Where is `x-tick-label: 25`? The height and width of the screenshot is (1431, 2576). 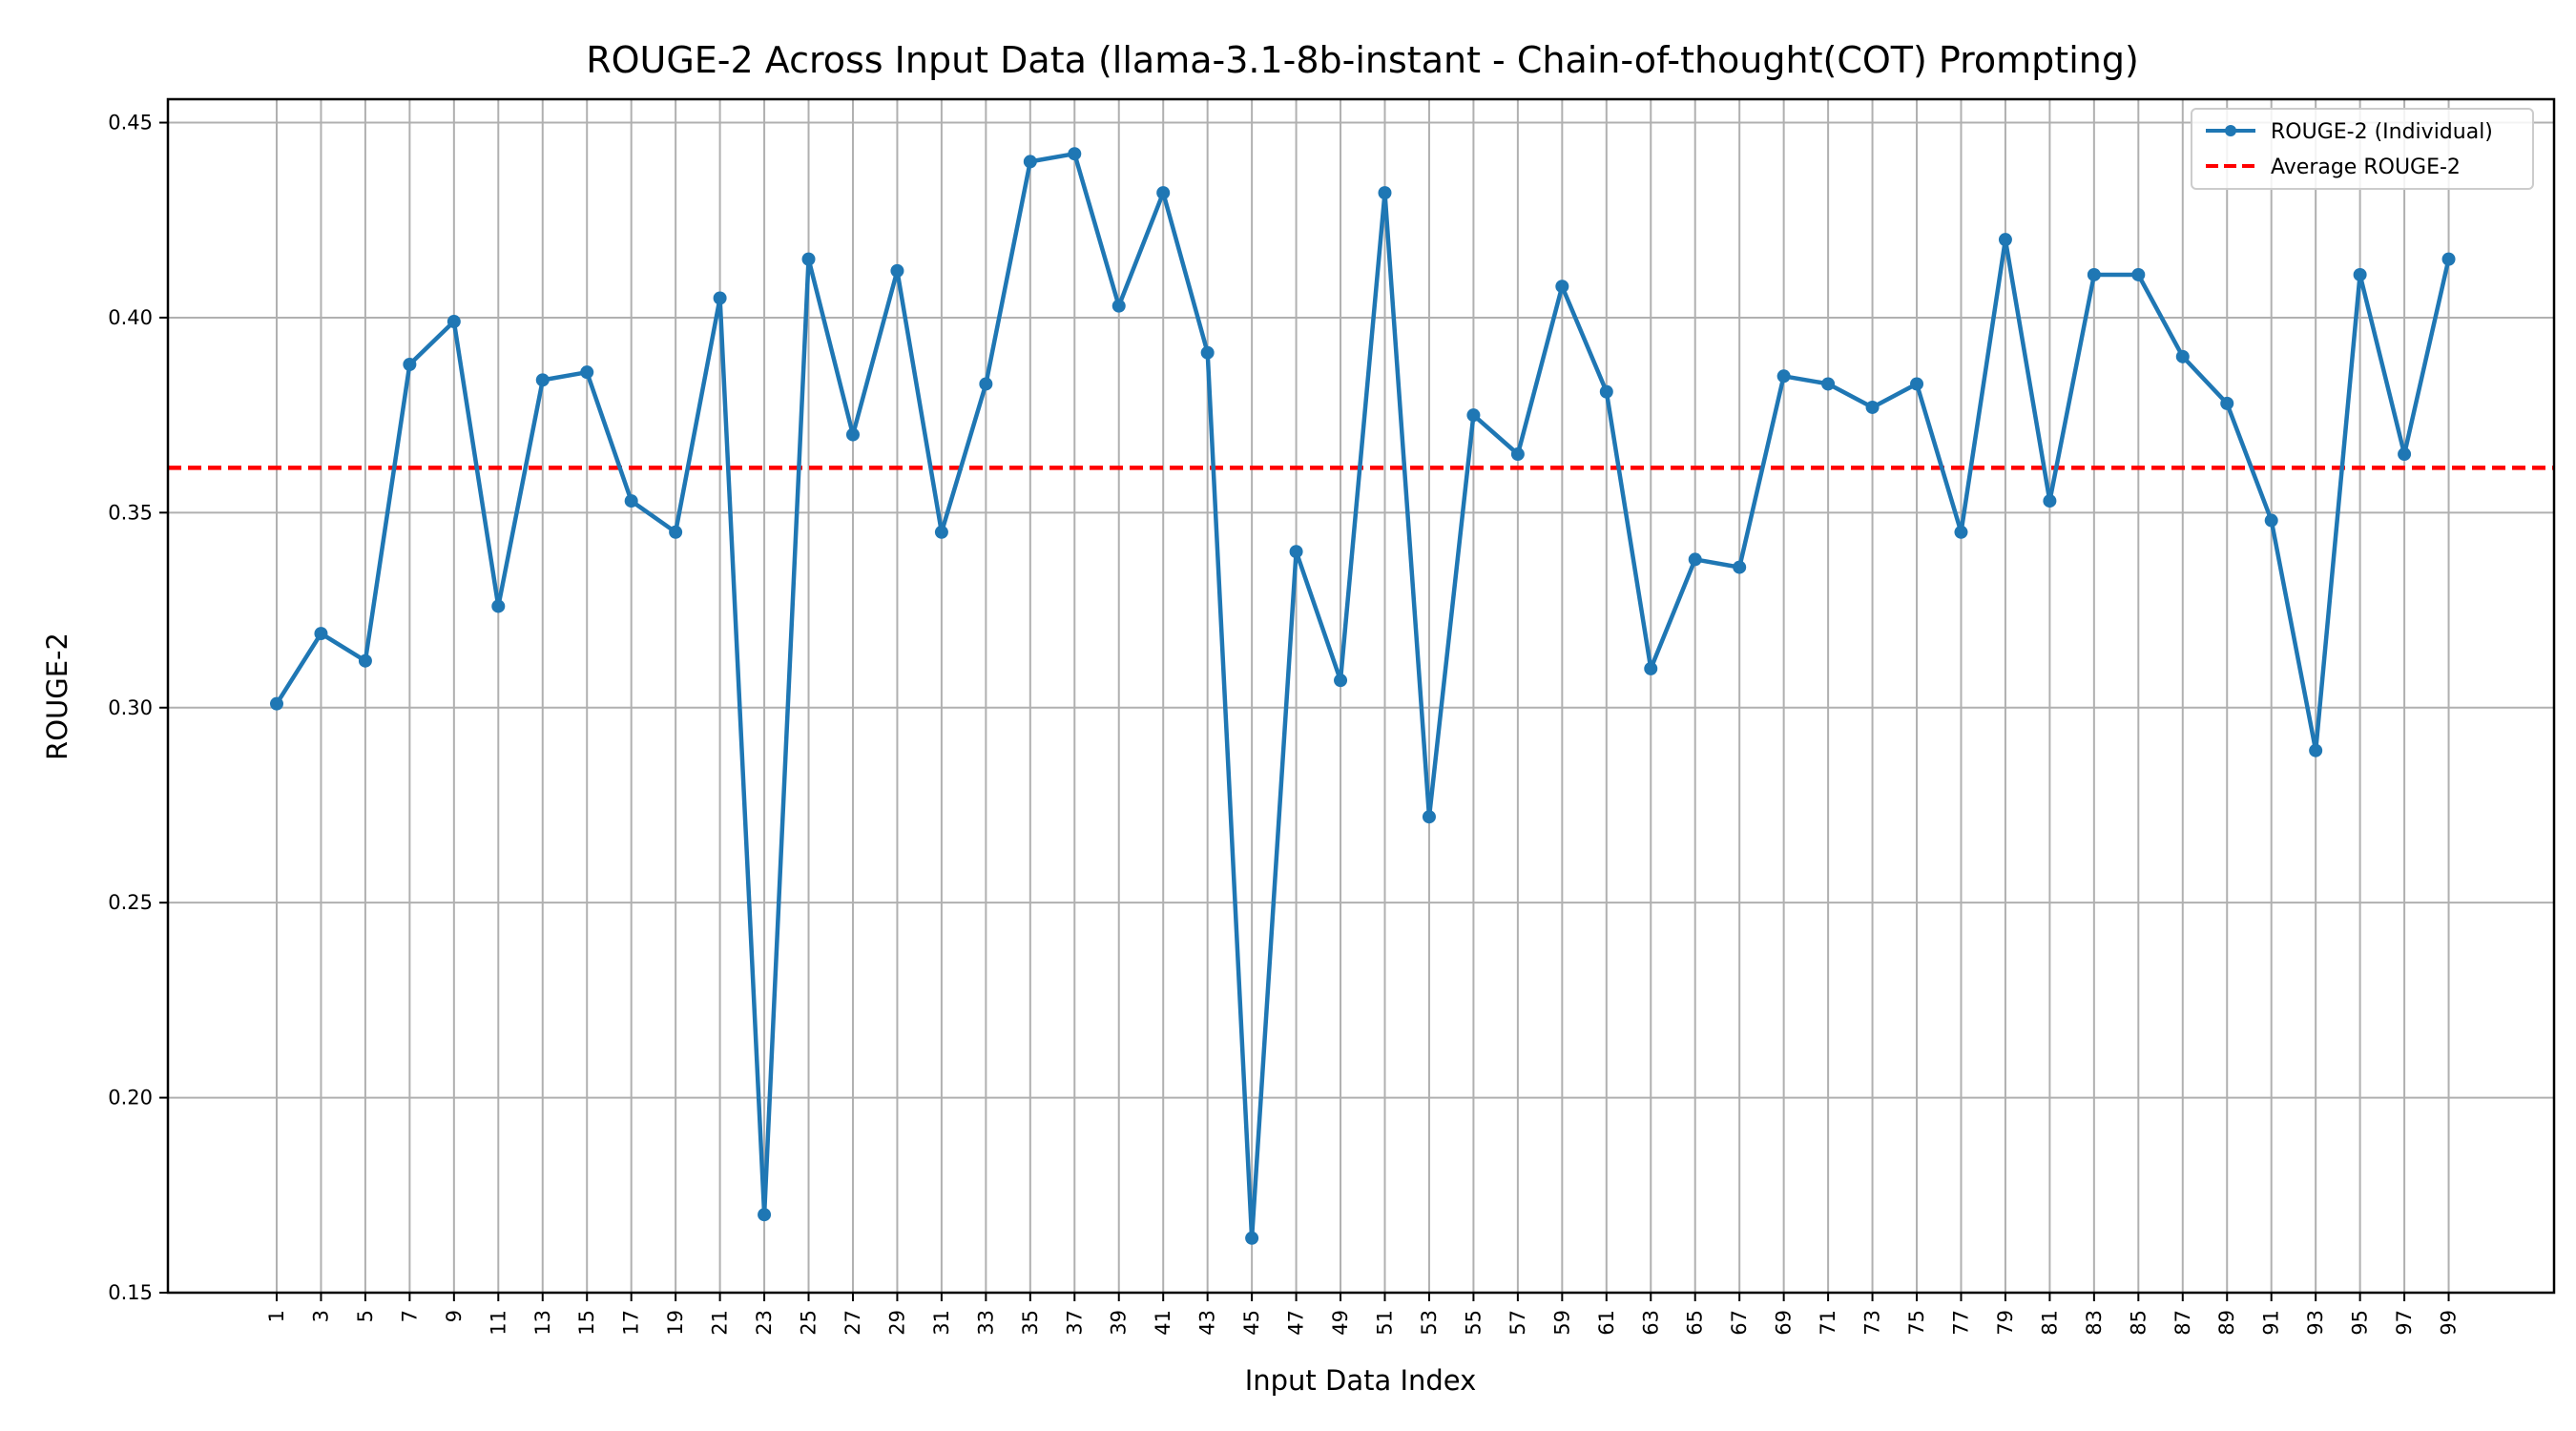
x-tick-label: 25 is located at coordinates (809, 1323).